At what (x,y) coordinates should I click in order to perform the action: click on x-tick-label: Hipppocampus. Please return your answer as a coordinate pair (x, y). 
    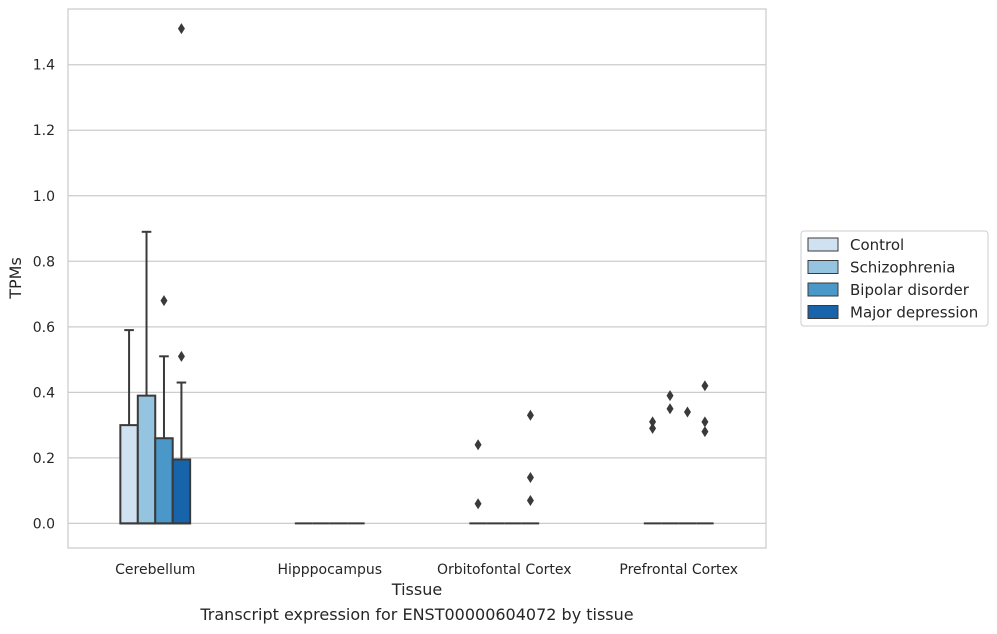
    Looking at the image, I should click on (329, 570).